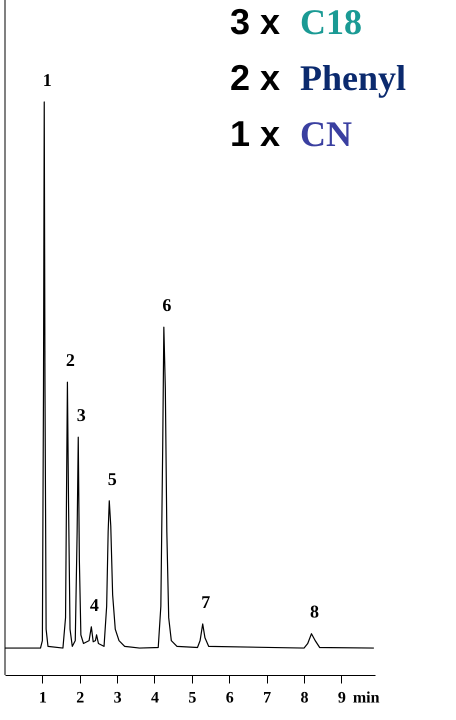 This screenshot has height=720, width=456. I want to click on annotation: 1, so click(47, 80).